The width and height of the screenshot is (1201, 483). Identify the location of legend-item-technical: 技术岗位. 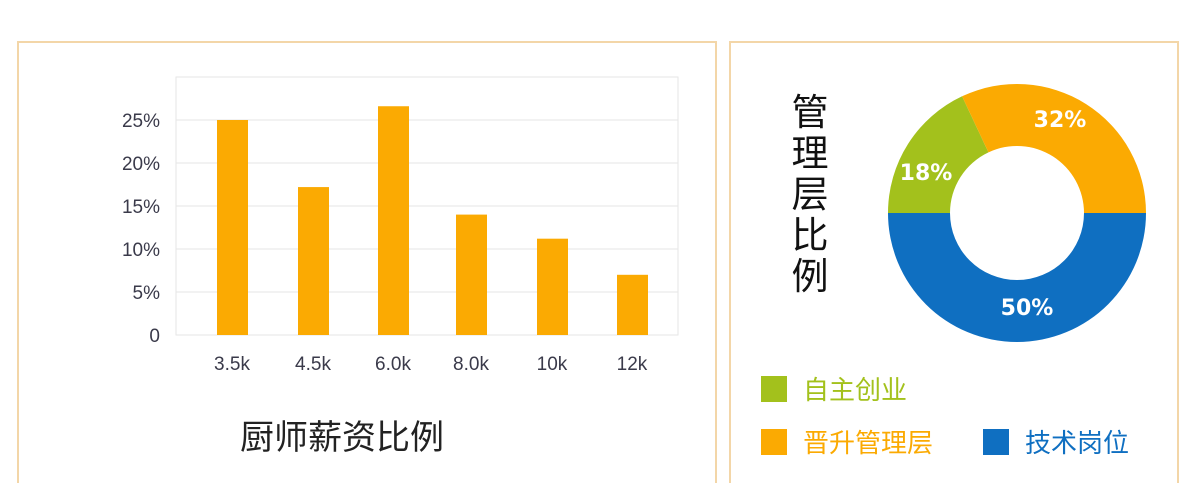
(1056, 441).